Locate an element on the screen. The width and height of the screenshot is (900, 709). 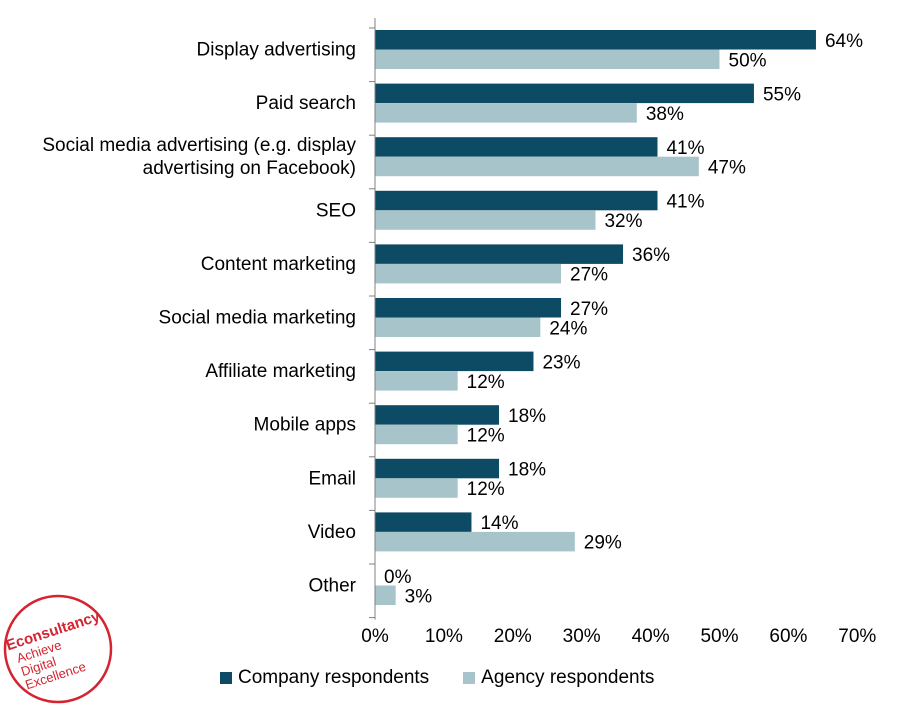
data-label: 24% is located at coordinates (568, 328).